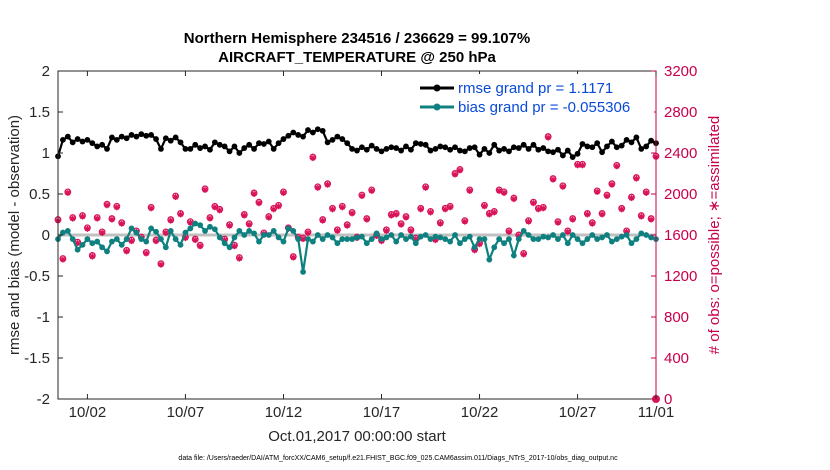  What do you see at coordinates (43, 235) in the screenshot?
I see `left-y-axis: -2 -1.5 -1 -0.5 0 0.5 1 1.5 2` at bounding box center [43, 235].